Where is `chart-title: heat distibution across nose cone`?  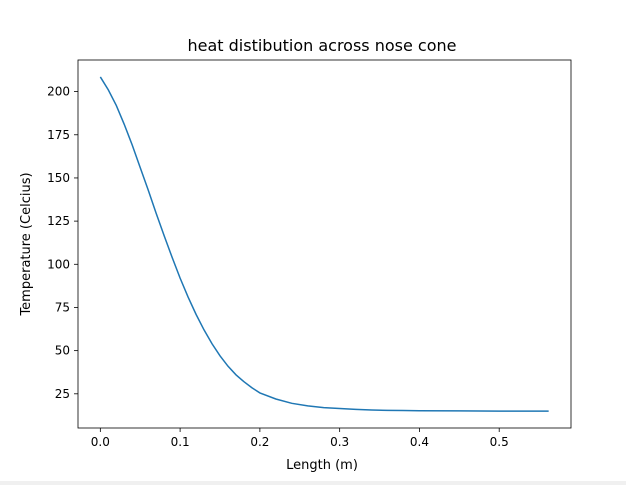
chart-title: heat distibution across nose cone is located at coordinates (322, 45).